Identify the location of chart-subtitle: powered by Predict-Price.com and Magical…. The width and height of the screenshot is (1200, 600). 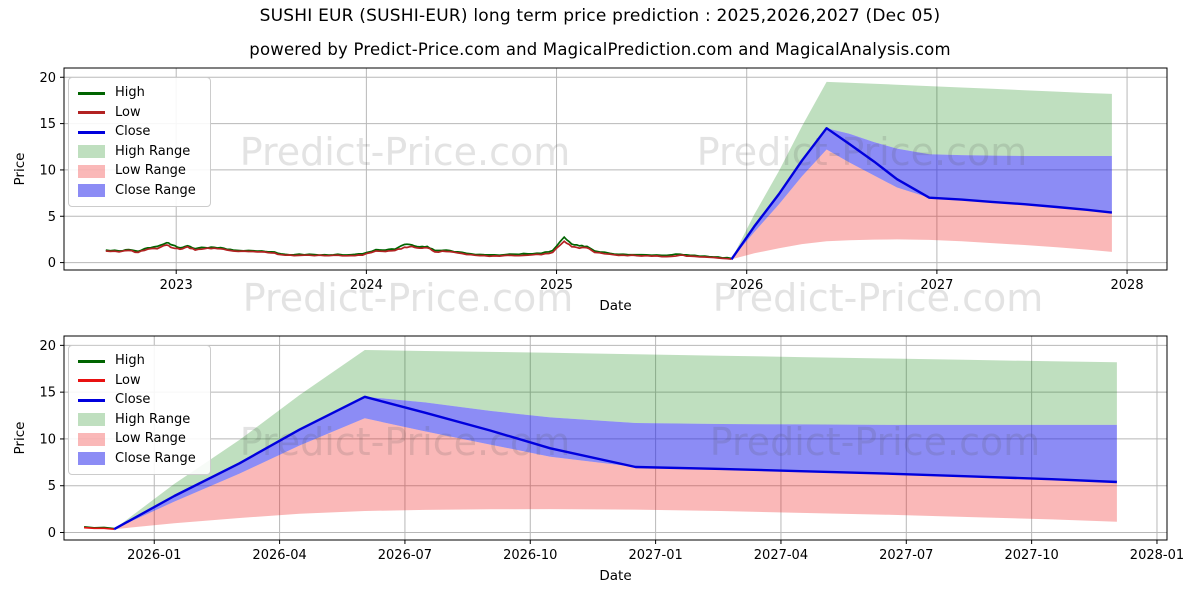
(600, 49).